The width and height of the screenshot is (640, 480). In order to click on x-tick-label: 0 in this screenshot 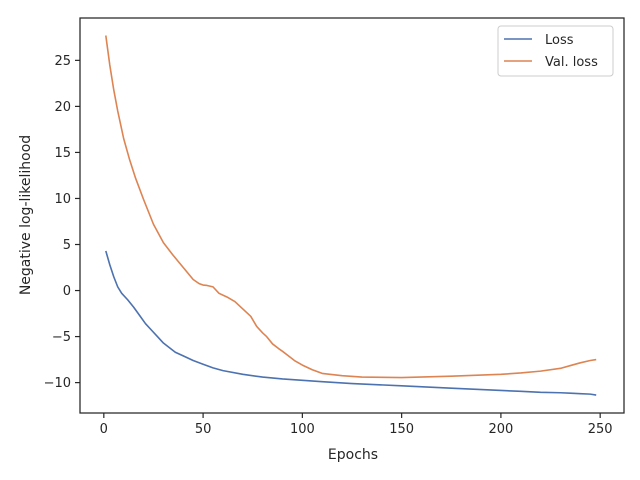, I will do `click(104, 429)`.